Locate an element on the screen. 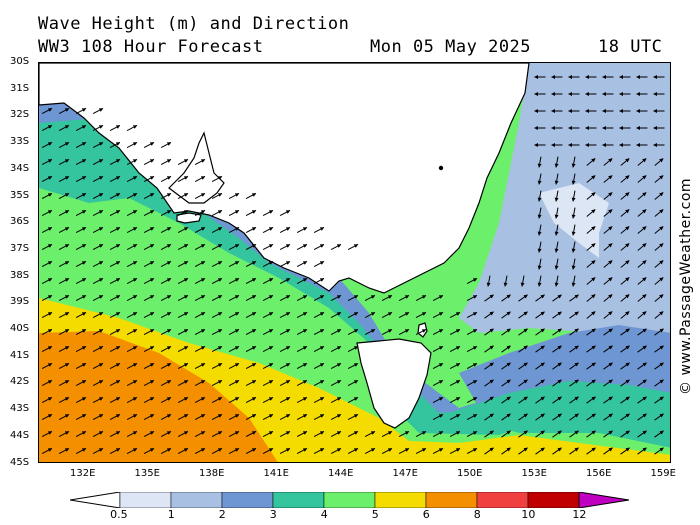  colorbar-label: 3 is located at coordinates (273, 514).